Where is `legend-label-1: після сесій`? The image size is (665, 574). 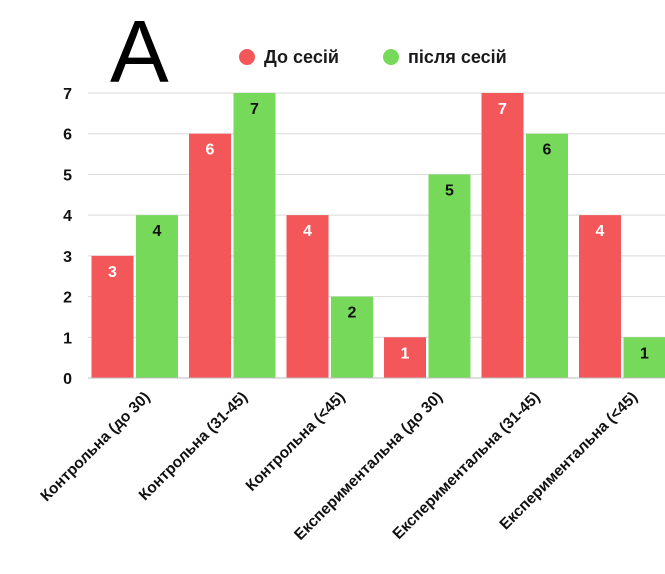
legend-label-1: після сесій is located at coordinates (457, 57).